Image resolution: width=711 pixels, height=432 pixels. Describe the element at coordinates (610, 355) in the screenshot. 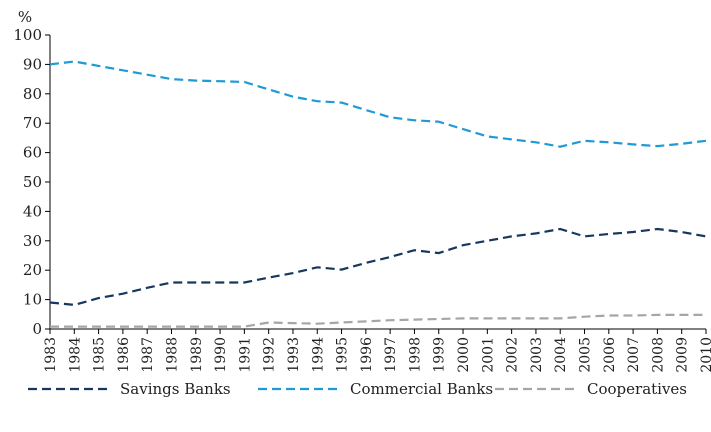

I see `x-tick-label: 2006` at that location.